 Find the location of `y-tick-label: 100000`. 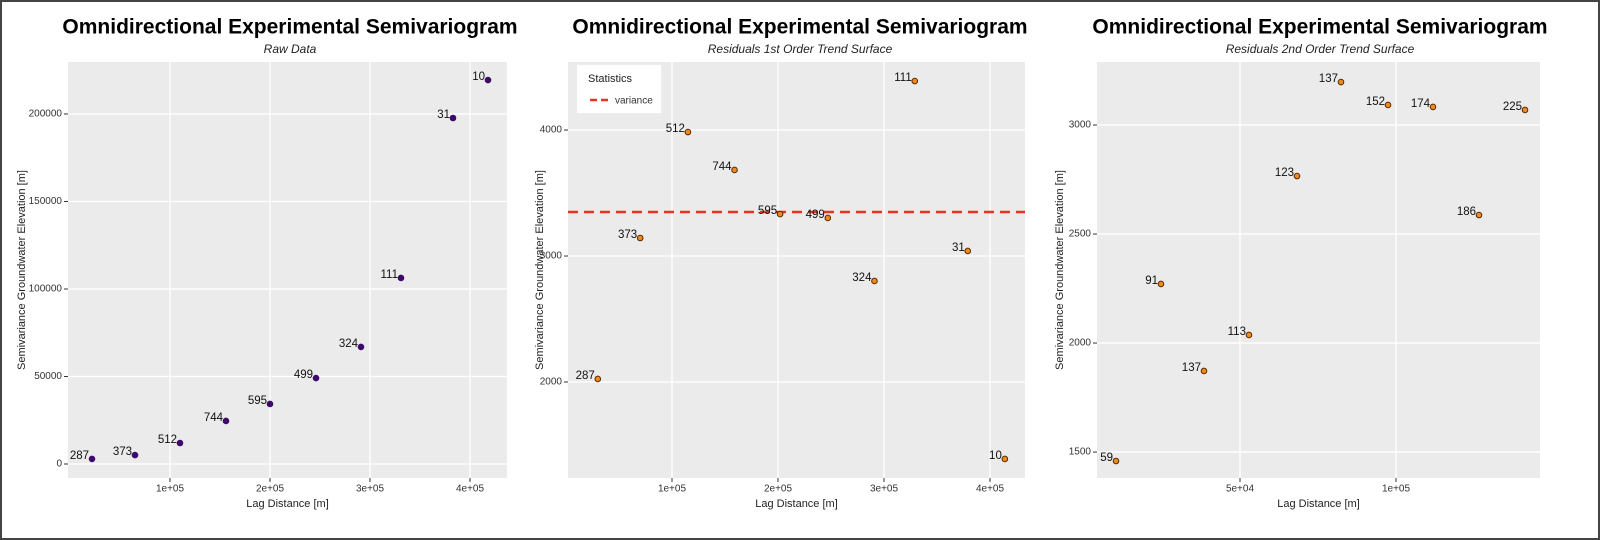

y-tick-label: 100000 is located at coordinates (46, 289).